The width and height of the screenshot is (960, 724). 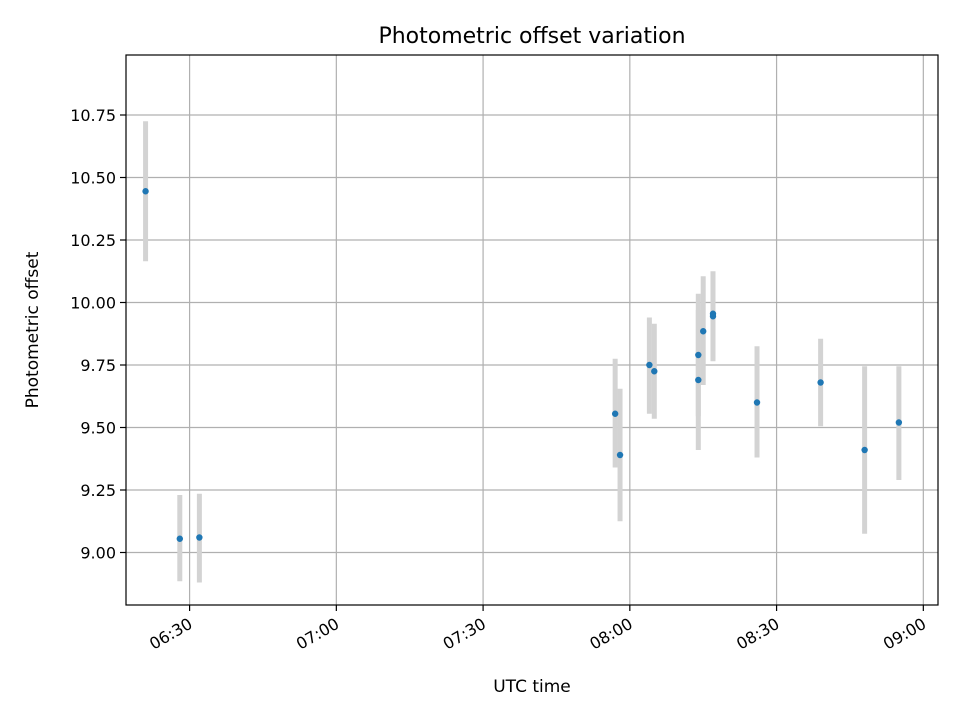 I want to click on y-tick-label: 10.75, so click(x=93, y=115).